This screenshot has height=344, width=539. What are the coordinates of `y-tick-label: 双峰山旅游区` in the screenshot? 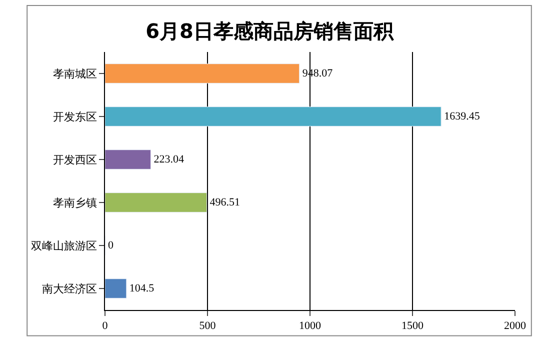 It's located at (63, 245).